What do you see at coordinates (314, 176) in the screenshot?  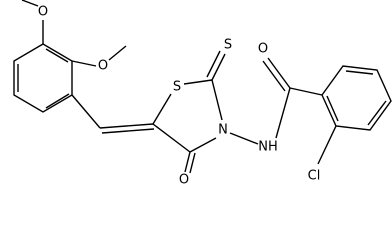 I see `atom-label: Cl` at bounding box center [314, 176].